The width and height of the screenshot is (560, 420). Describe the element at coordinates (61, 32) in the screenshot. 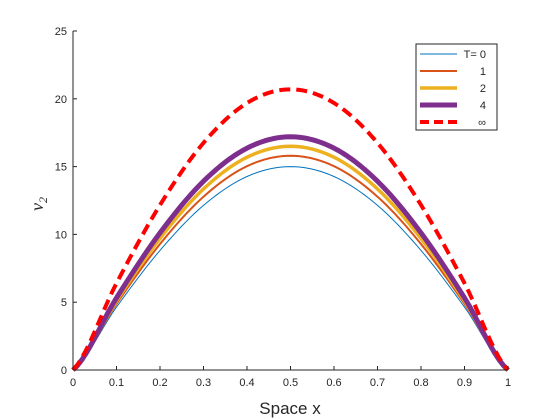

I see `y-tick-label: 25` at that location.